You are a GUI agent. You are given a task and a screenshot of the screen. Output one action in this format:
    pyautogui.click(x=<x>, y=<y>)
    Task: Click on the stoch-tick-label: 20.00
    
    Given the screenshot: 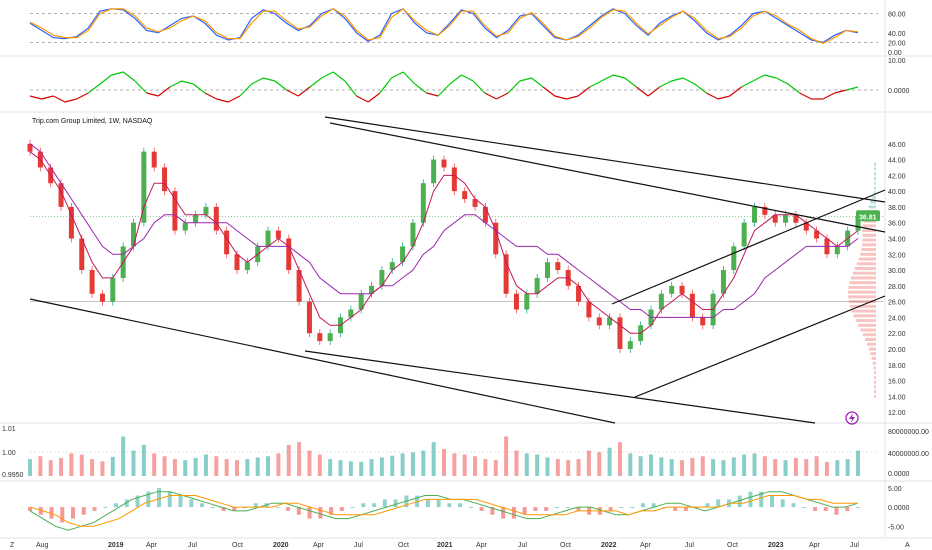 What is the action you would take?
    pyautogui.click(x=897, y=43)
    